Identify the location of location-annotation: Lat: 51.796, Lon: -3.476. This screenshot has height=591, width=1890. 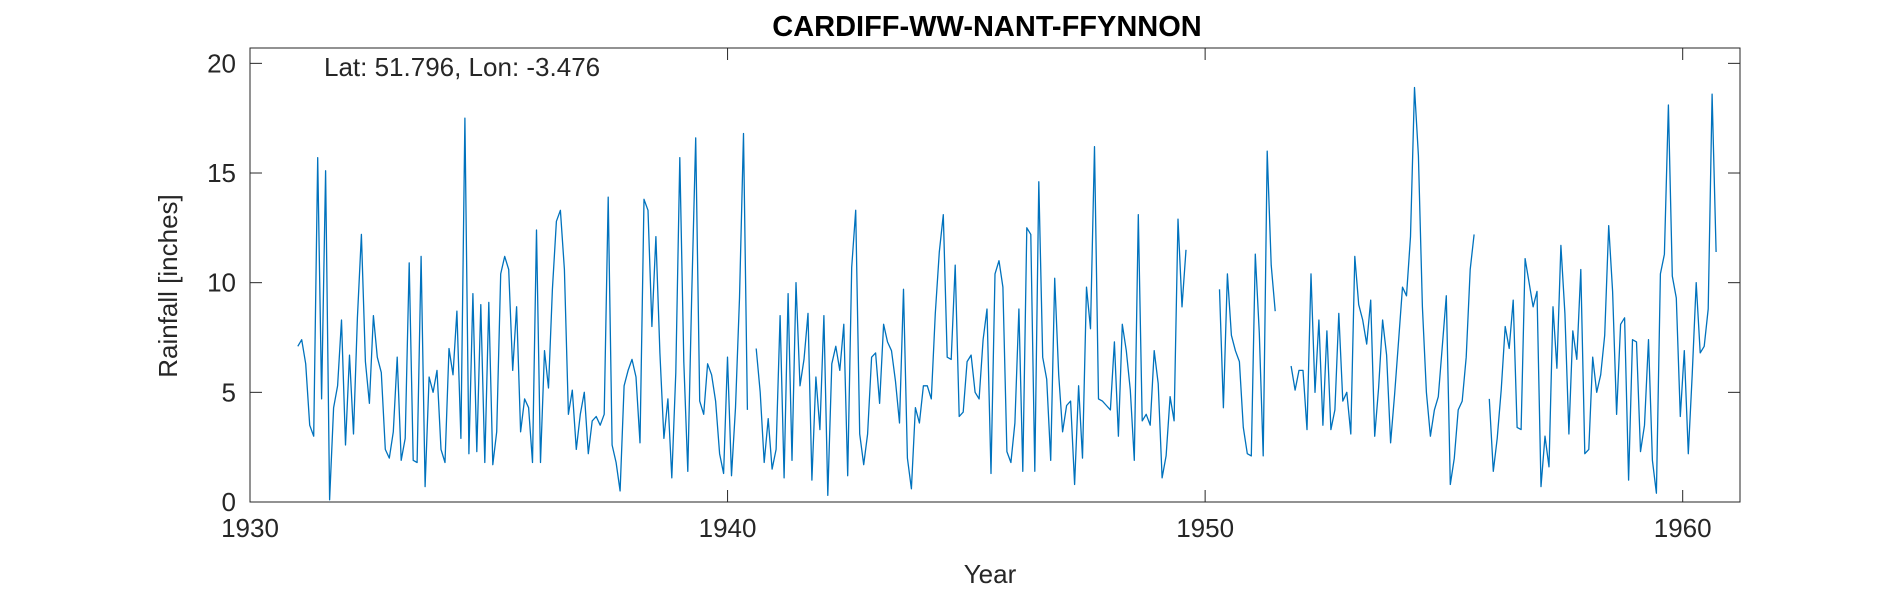
(462, 67).